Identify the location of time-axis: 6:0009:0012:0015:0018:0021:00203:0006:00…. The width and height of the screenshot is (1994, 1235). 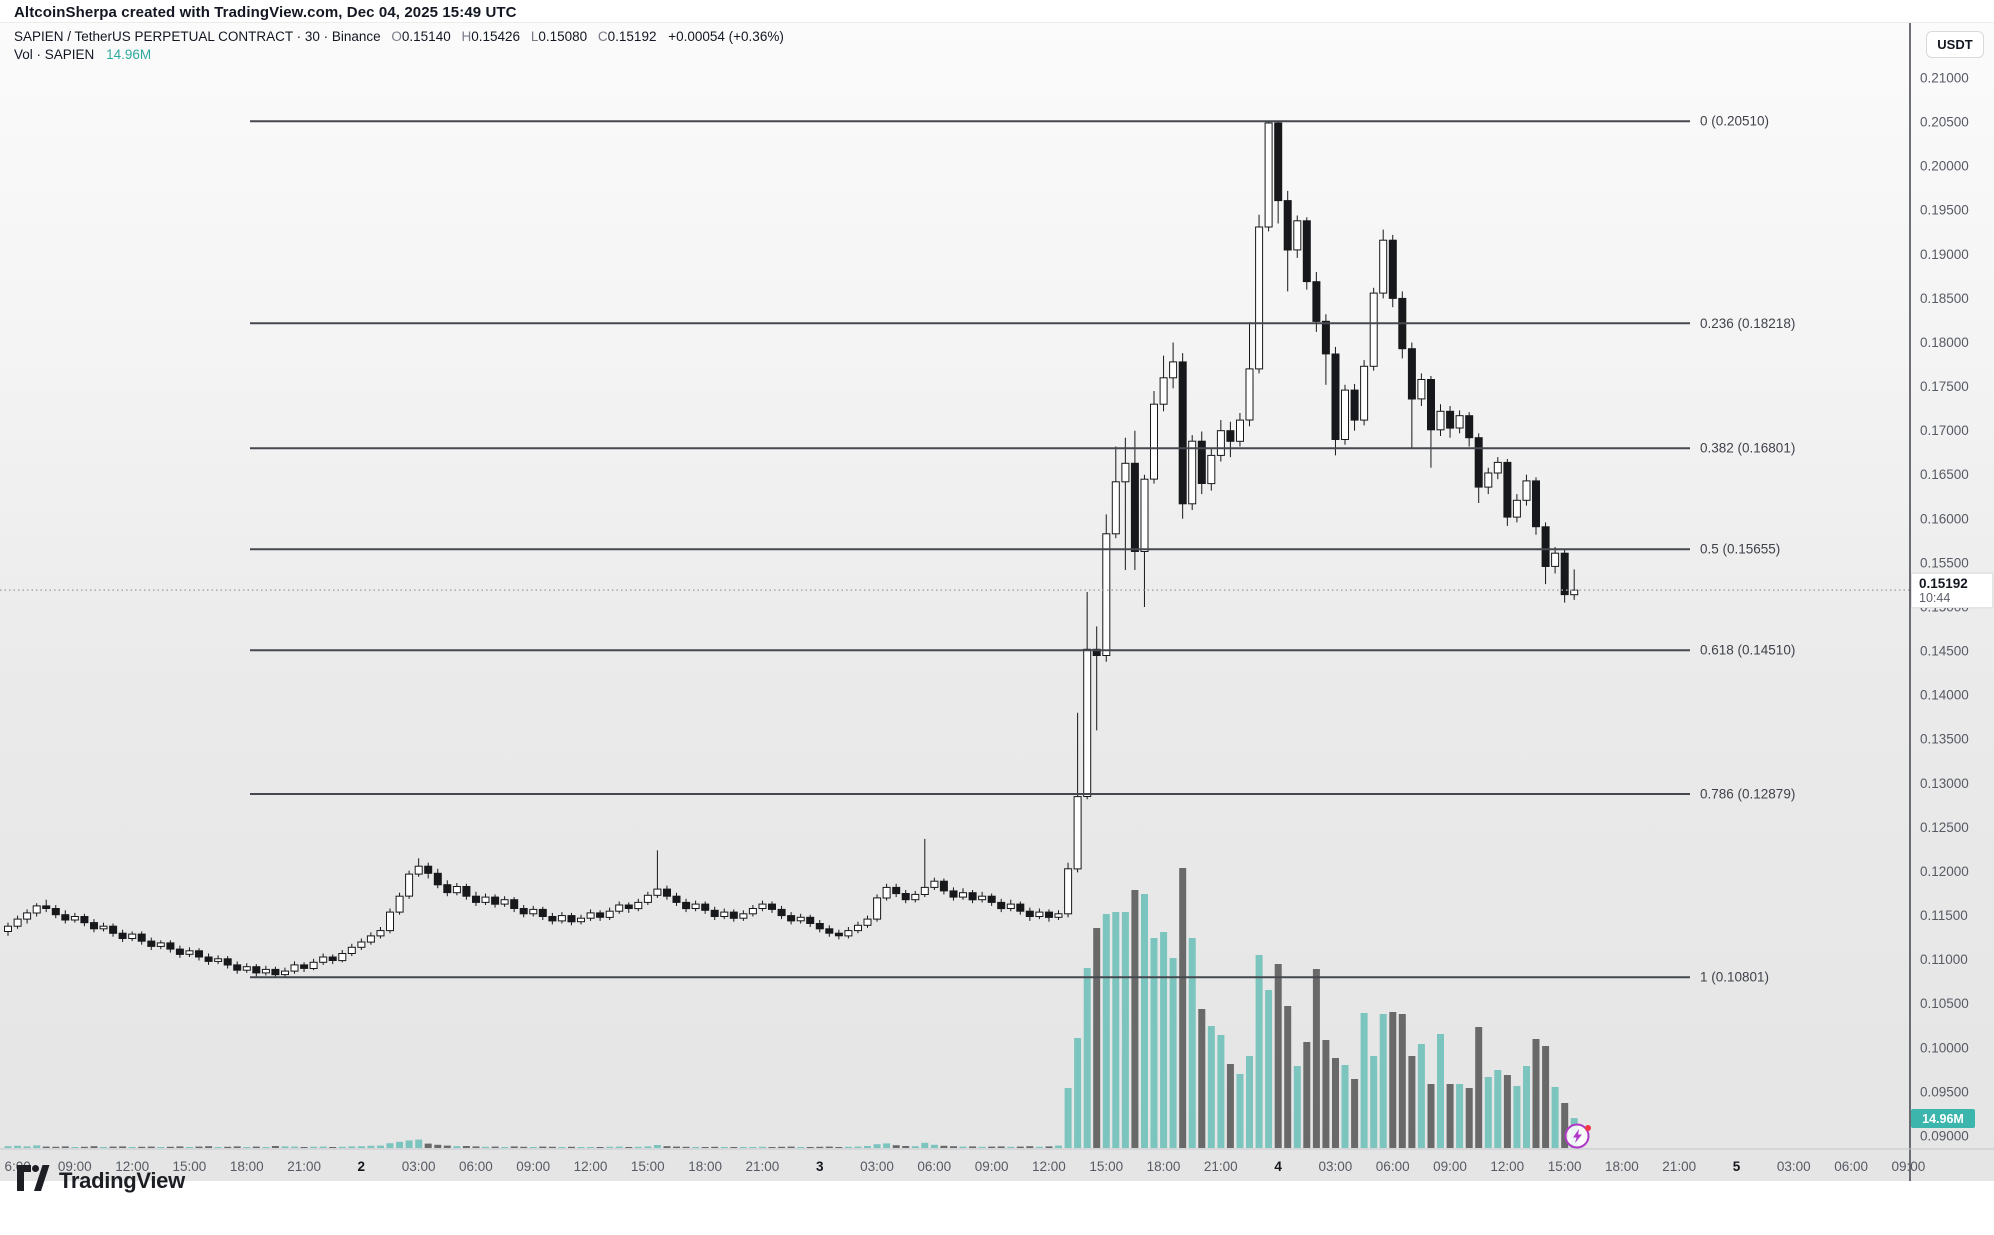
(964, 1166).